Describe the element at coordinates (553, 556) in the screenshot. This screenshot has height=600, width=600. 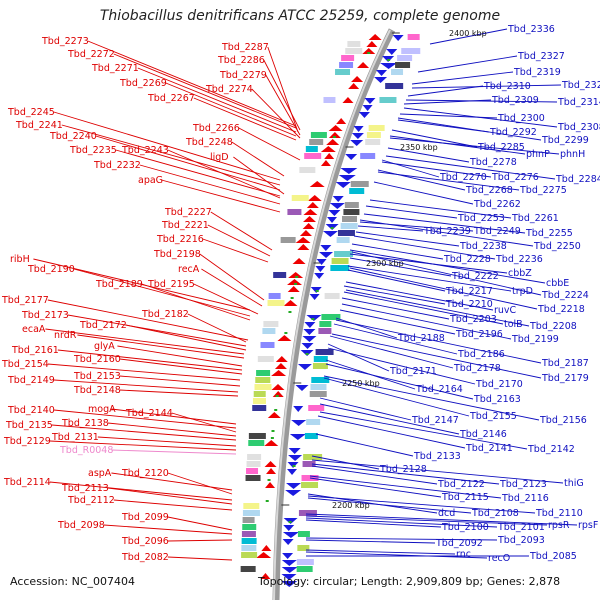
I see `gene-label-right: Tbd_2085` at that location.